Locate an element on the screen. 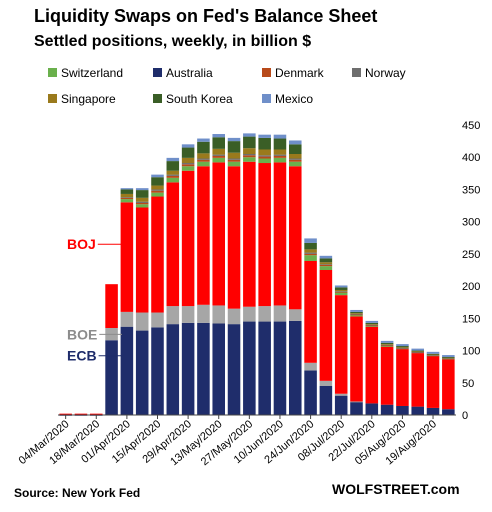  annotation-boj: BOJ is located at coordinates (81, 244).